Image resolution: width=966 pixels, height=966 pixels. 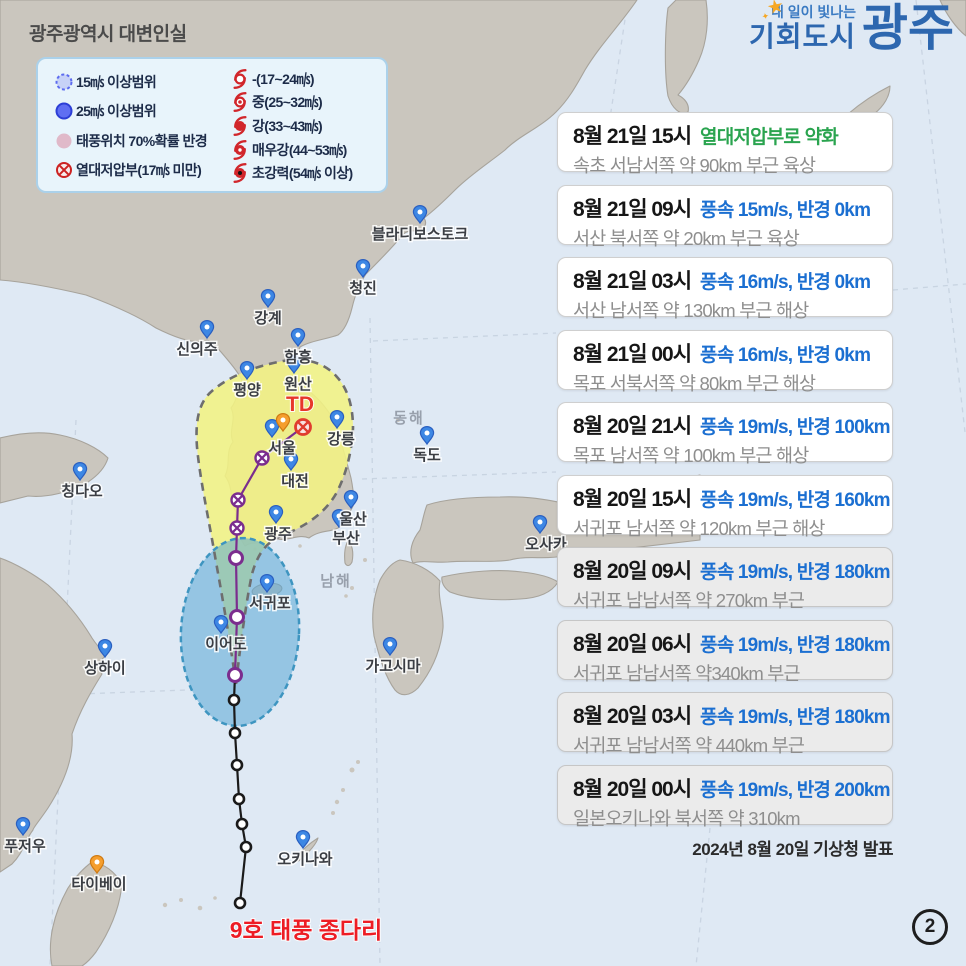 What do you see at coordinates (104, 668) in the screenshot?
I see `city-label: 상하이` at bounding box center [104, 668].